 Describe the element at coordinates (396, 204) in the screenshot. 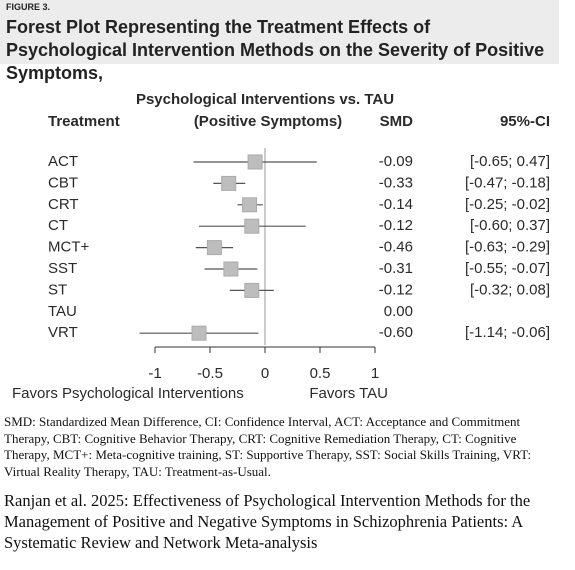

I see `smd-label: -0.14` at that location.